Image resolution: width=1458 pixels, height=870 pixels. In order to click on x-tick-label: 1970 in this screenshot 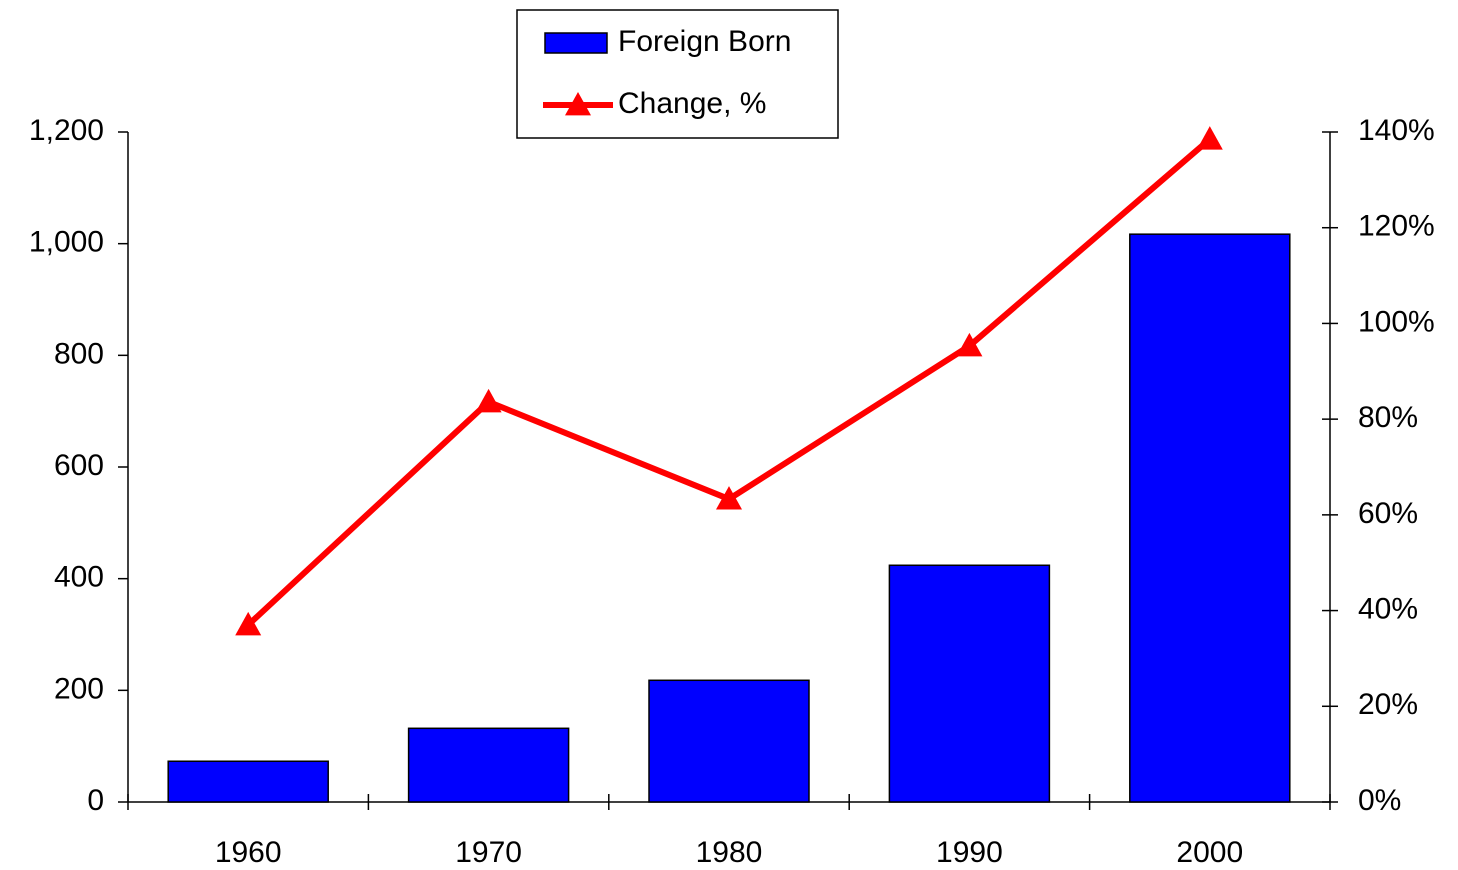, I will do `click(488, 852)`.